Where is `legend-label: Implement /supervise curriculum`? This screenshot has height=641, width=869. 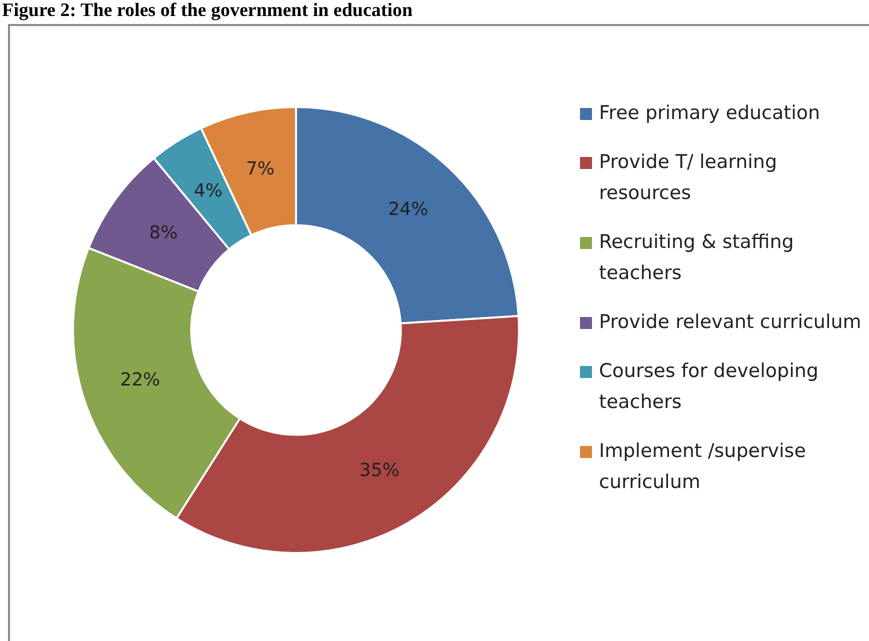
legend-label: Implement /supervise curriculum is located at coordinates (703, 467).